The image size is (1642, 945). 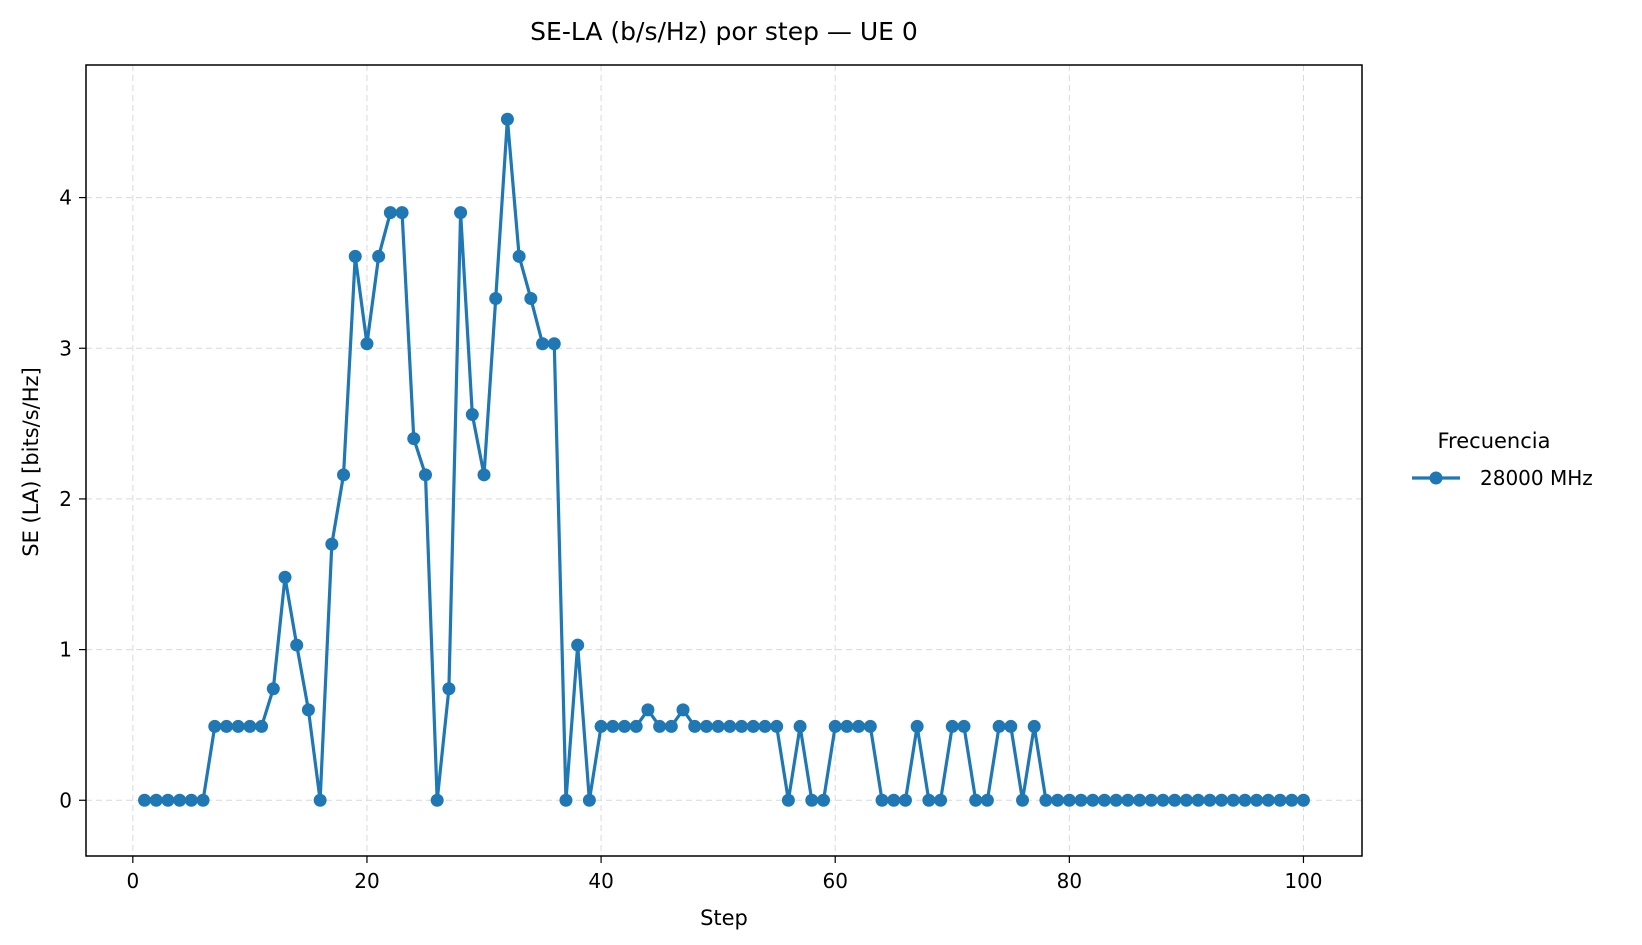 I want to click on x-tick-label: 20, so click(x=366, y=881).